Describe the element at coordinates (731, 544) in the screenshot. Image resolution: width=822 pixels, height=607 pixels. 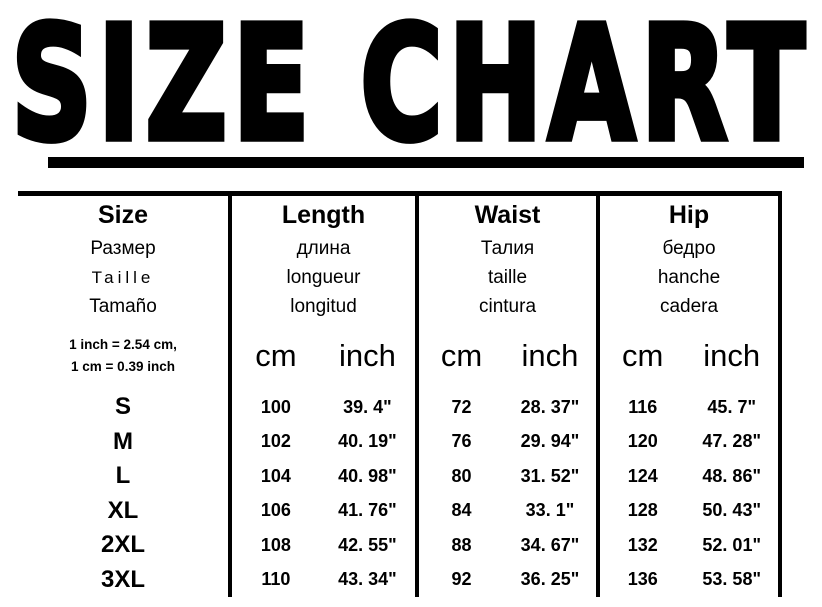
I see `hip-inch-value: 52. 01"` at that location.